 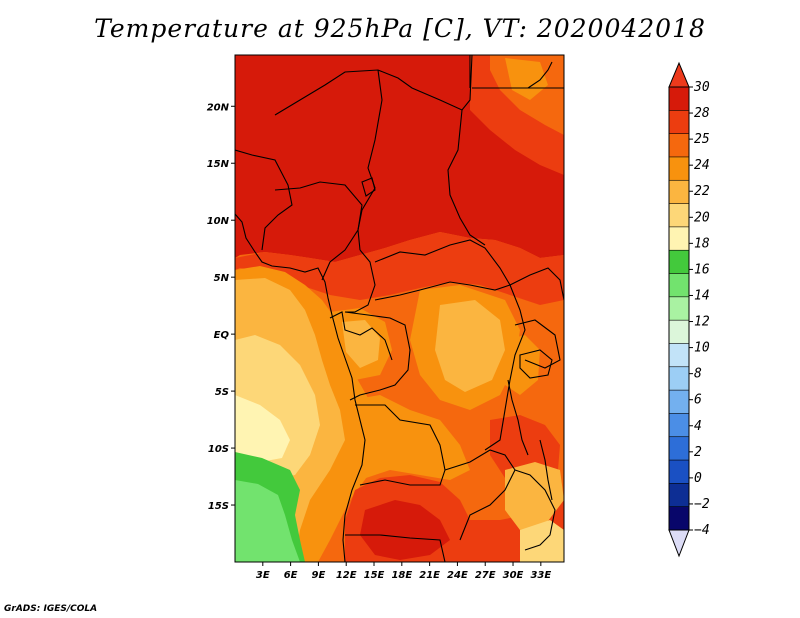 I want to click on field-22-southeast, so click(x=534, y=496).